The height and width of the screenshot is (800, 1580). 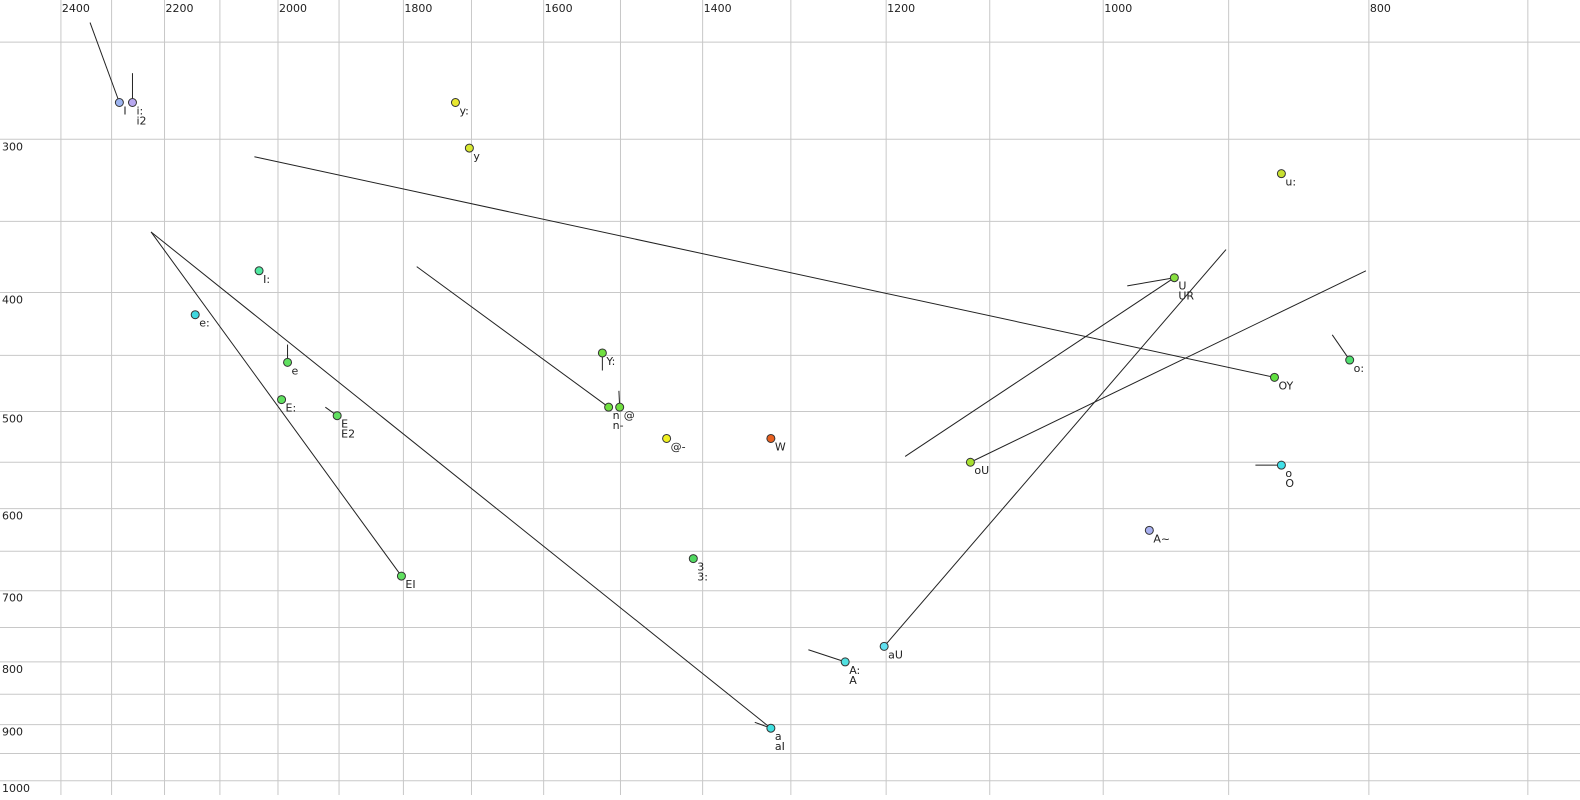 I want to click on vowel-label: n-, so click(x=618, y=425).